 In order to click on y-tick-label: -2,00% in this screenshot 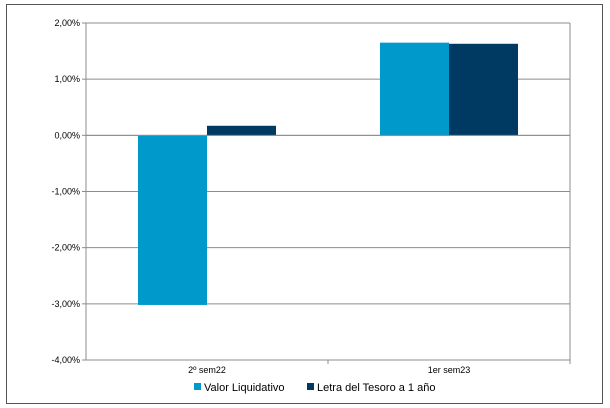, I will do `click(65, 248)`.